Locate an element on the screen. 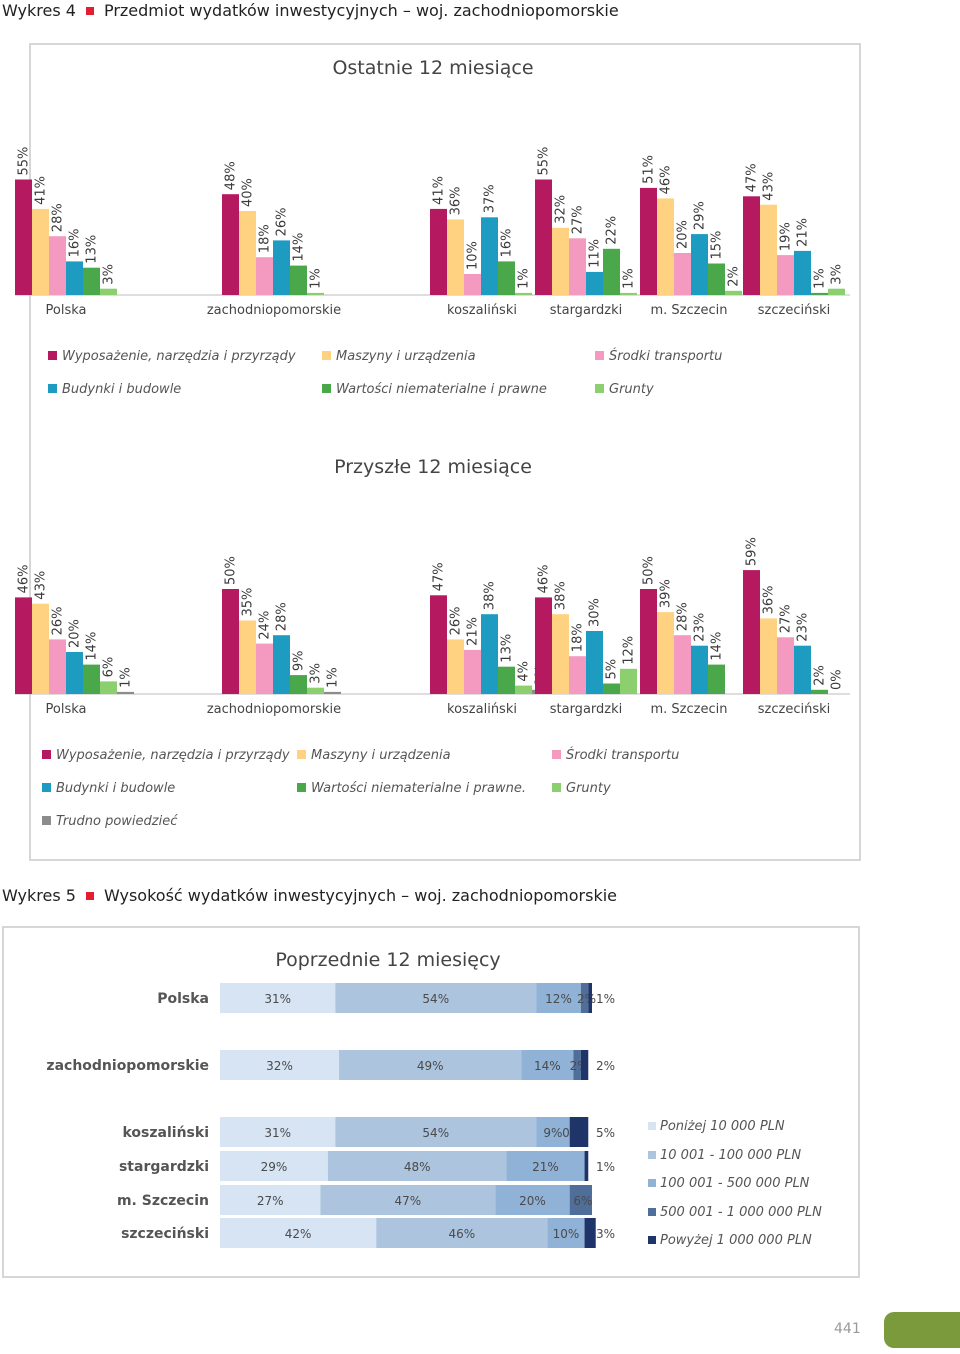 The height and width of the screenshot is (1354, 960). data-label: 6% is located at coordinates (582, 1201).